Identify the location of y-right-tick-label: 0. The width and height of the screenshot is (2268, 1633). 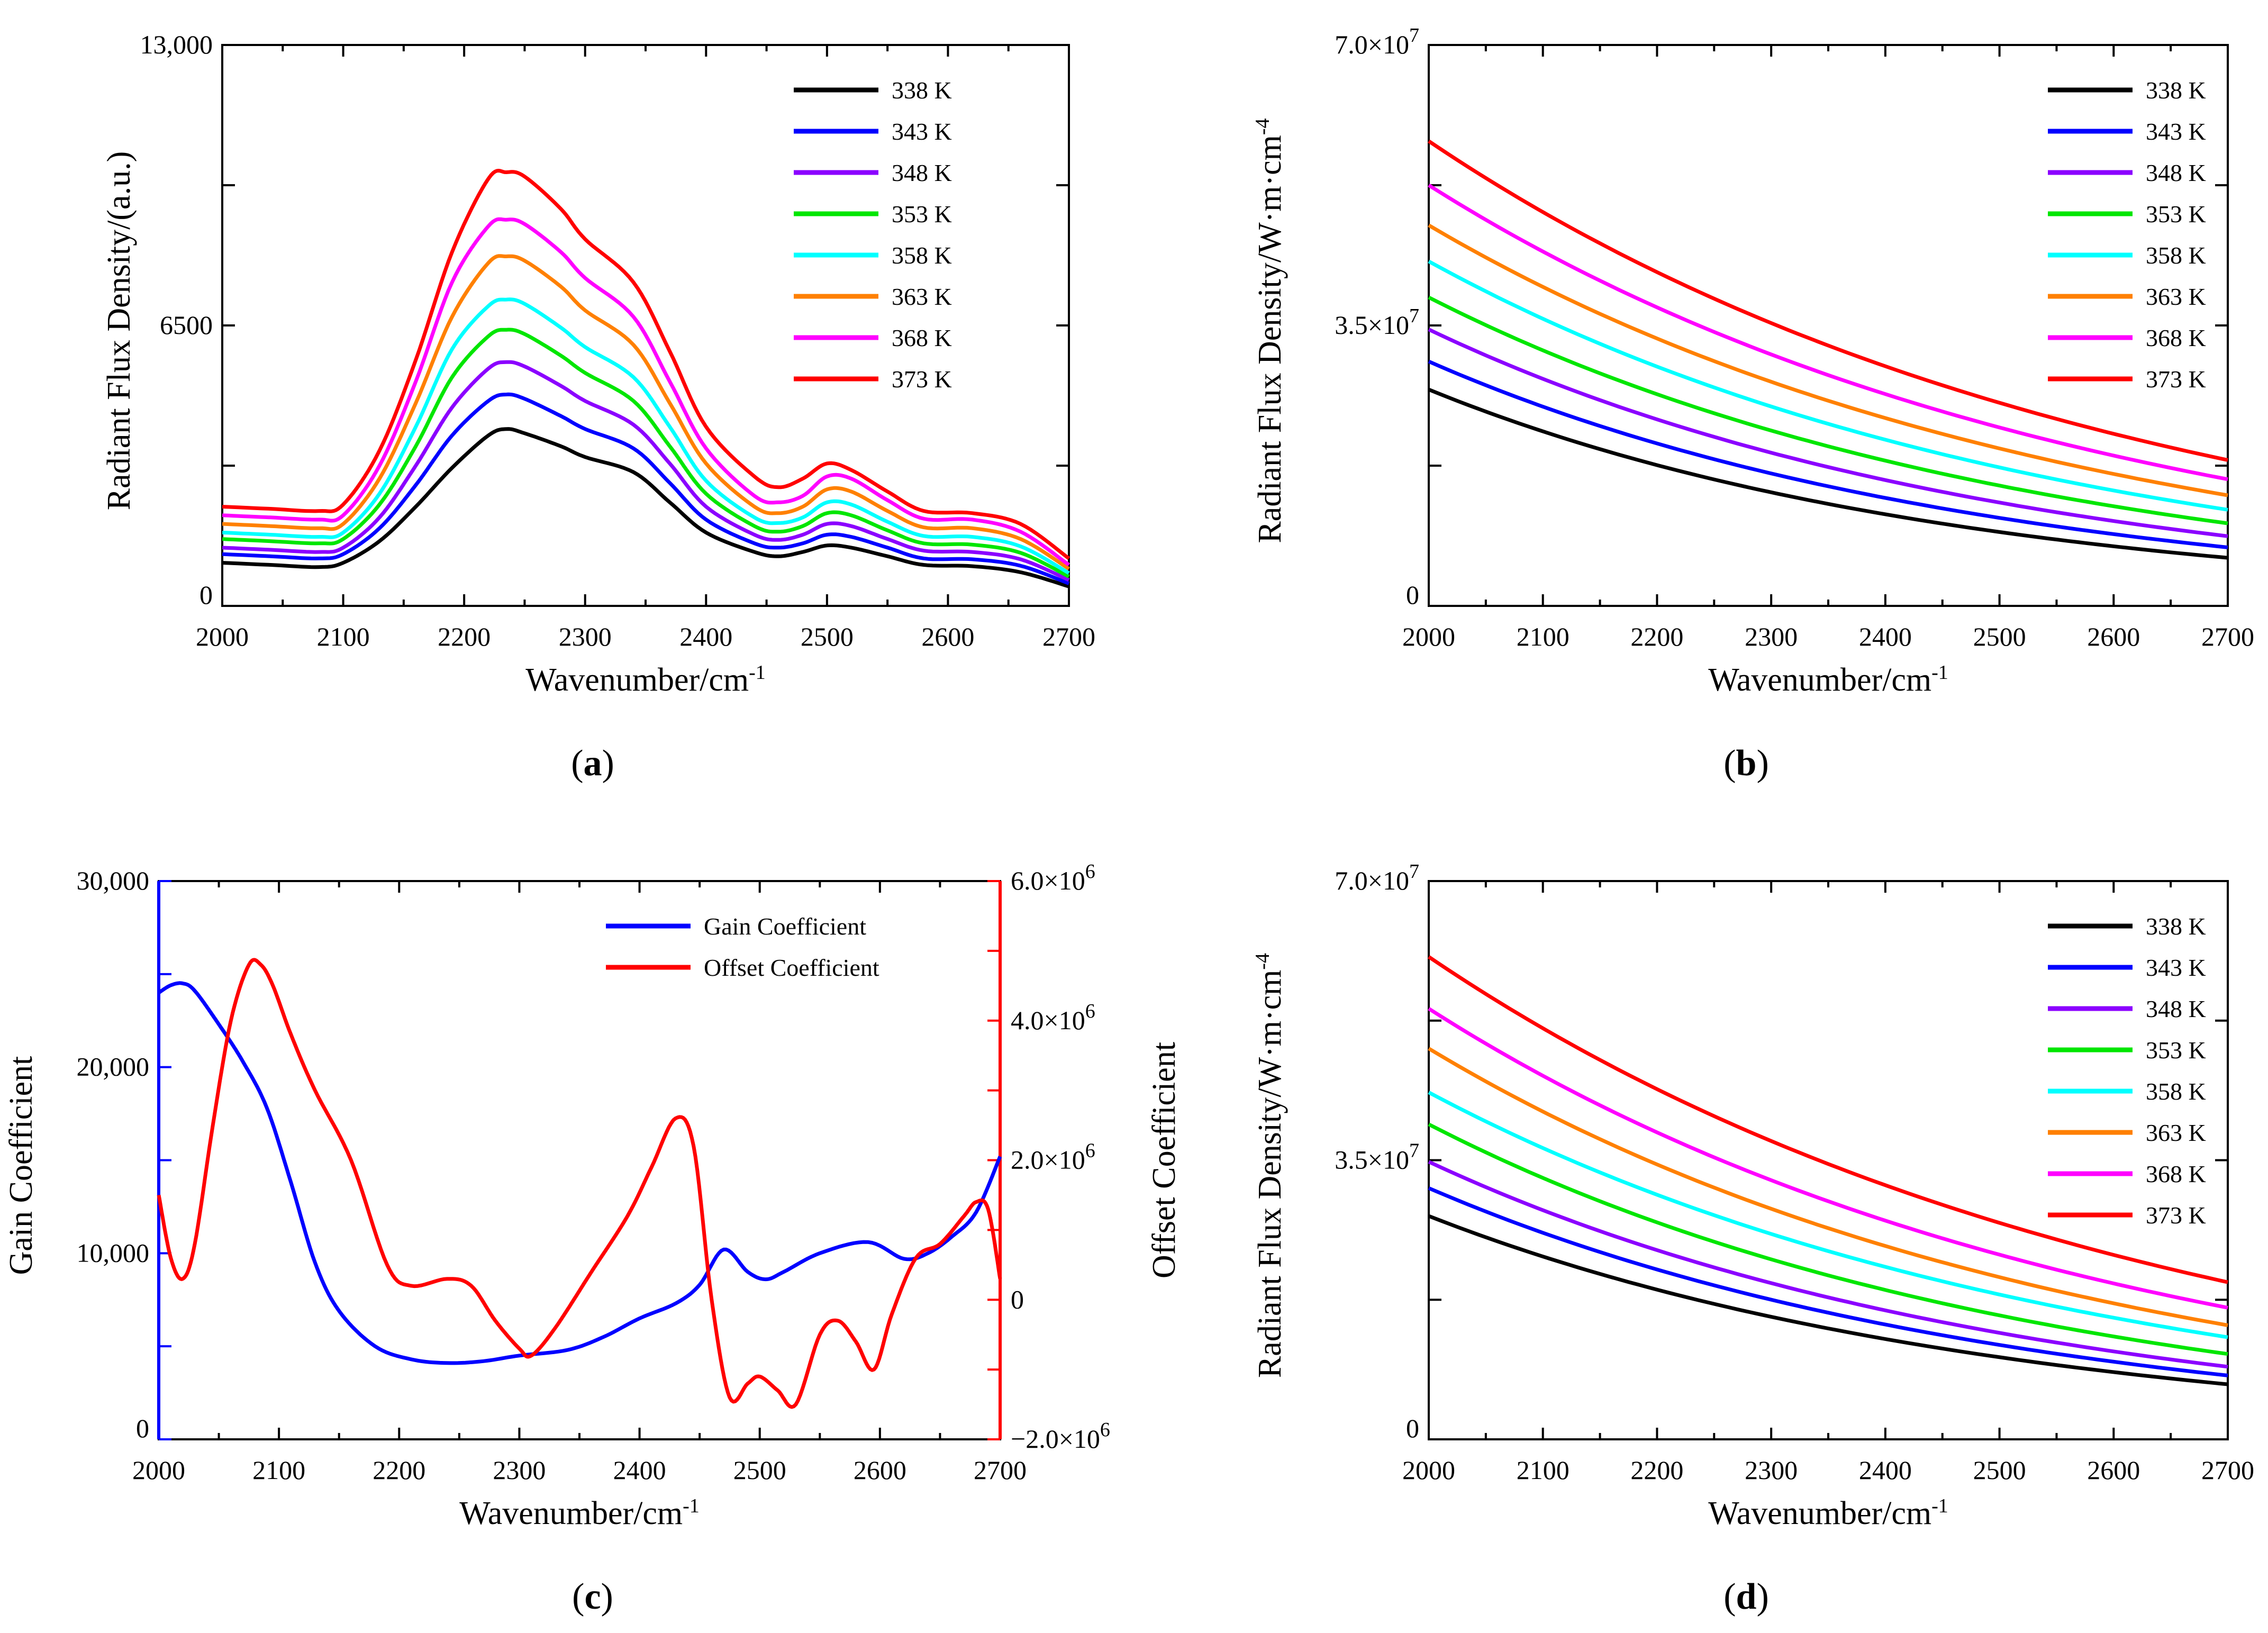
(1017, 1299).